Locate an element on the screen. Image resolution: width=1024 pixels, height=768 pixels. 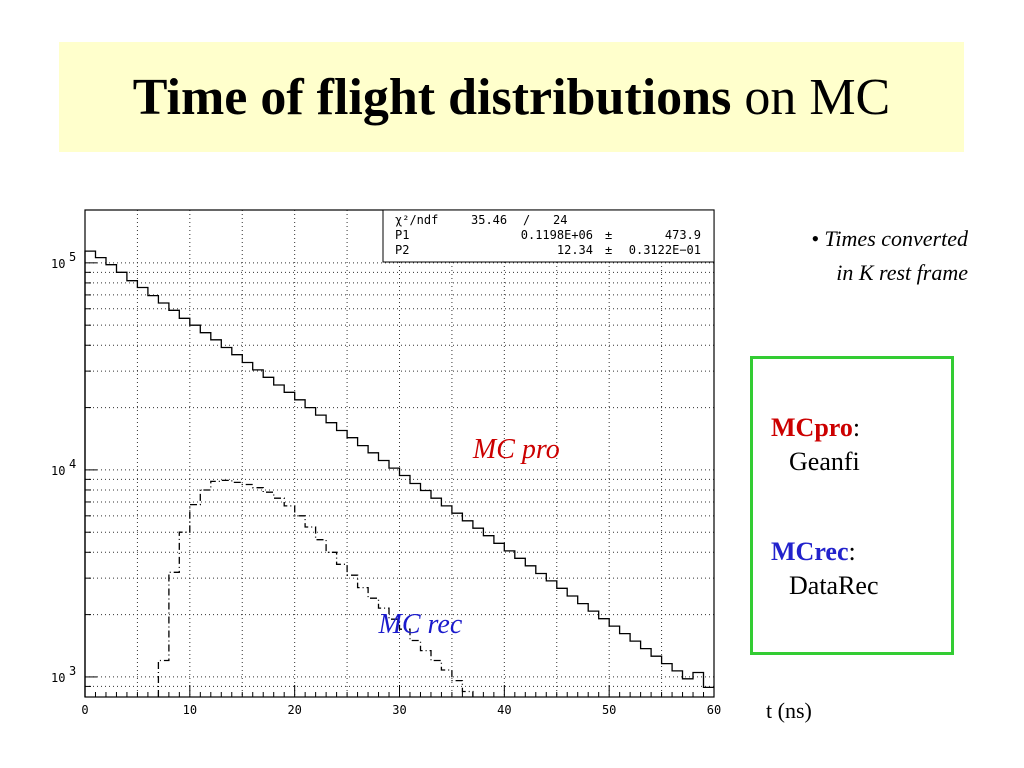
legend-item-mcrec: MCrec: DataRec is located at coordinates (825, 569).